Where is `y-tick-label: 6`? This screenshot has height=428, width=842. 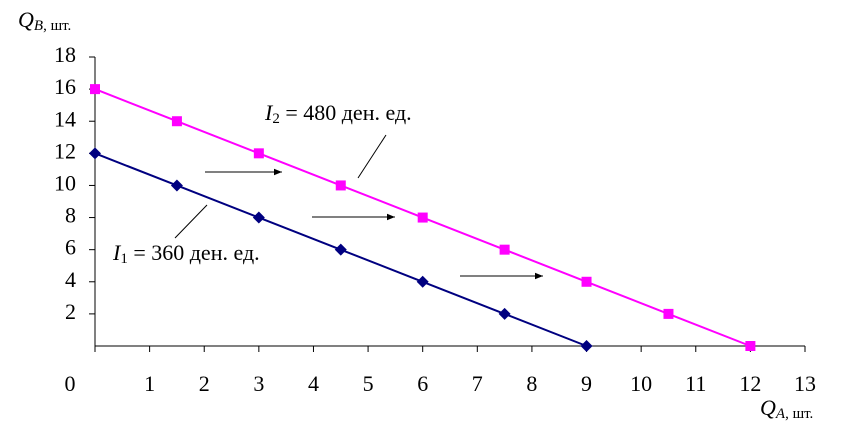 y-tick-label: 6 is located at coordinates (70, 247).